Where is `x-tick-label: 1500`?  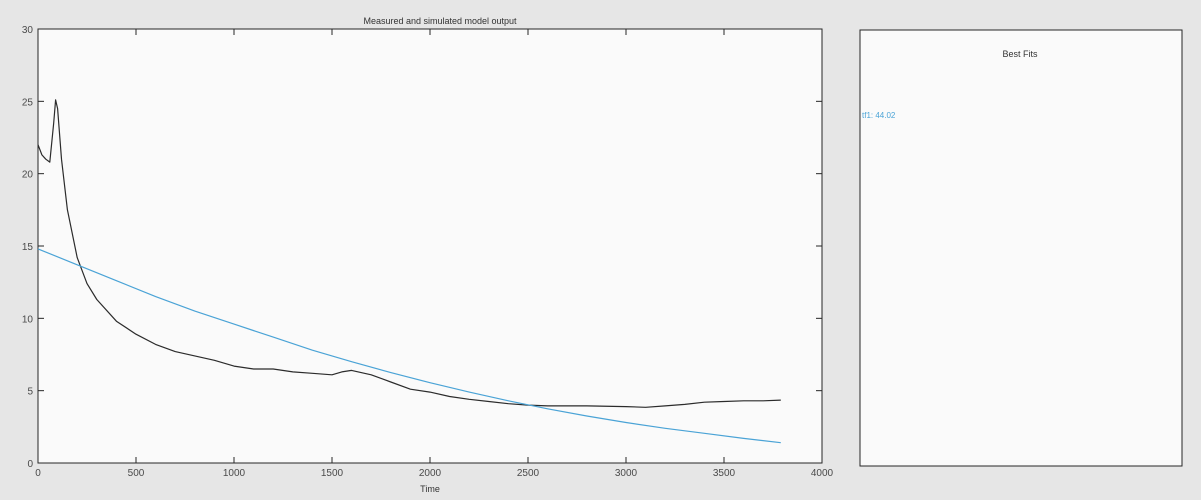 x-tick-label: 1500 is located at coordinates (332, 473).